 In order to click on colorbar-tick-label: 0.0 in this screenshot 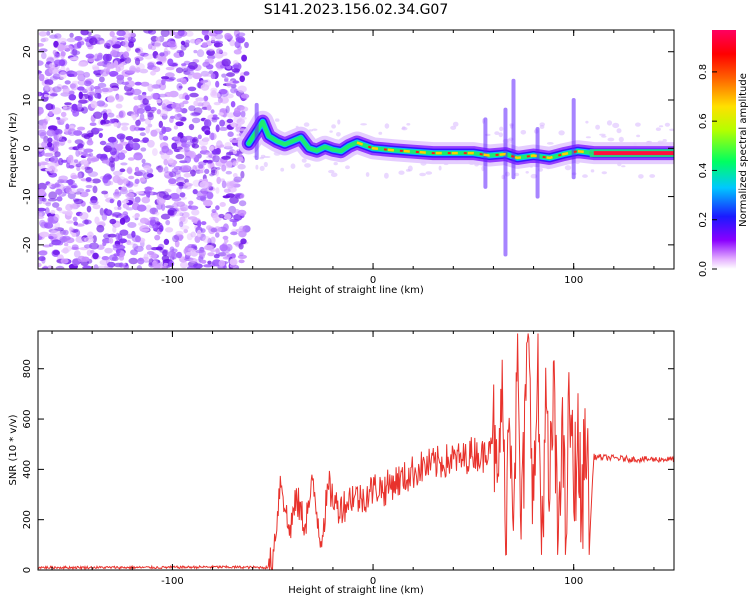, I will do `click(703, 269)`.